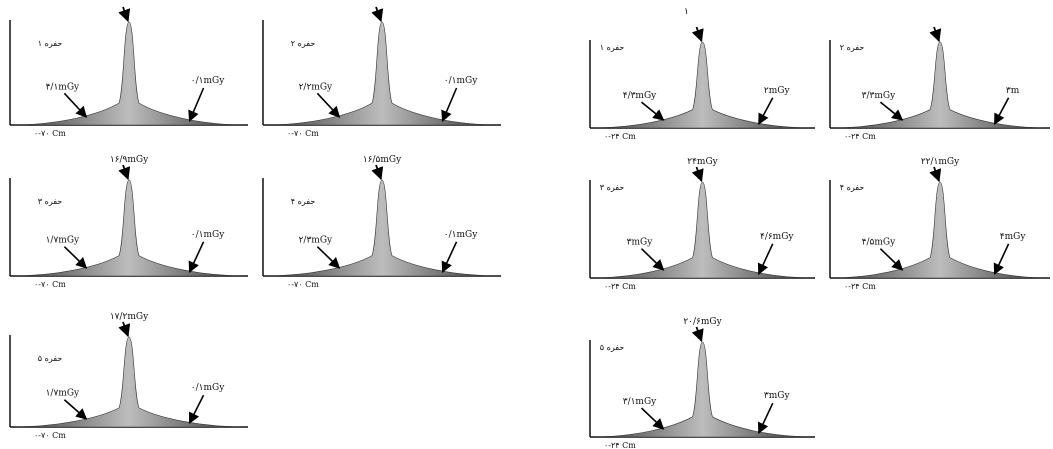  Describe the element at coordinates (702, 224) in the screenshot. I see `dose-profile-chart: حفره ۳ ۰-۲۴ Cm ۲۴mGy ۳mGy ۴/۶mGy` at that location.